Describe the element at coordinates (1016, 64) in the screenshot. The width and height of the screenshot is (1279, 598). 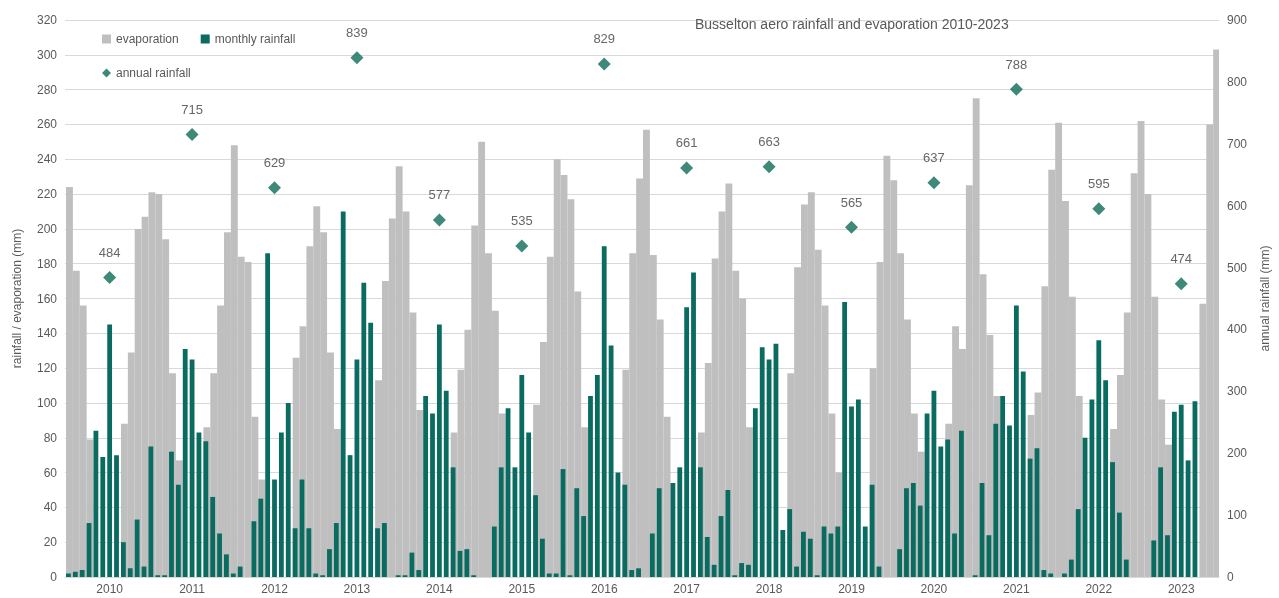
I see `data-label: 788` at that location.